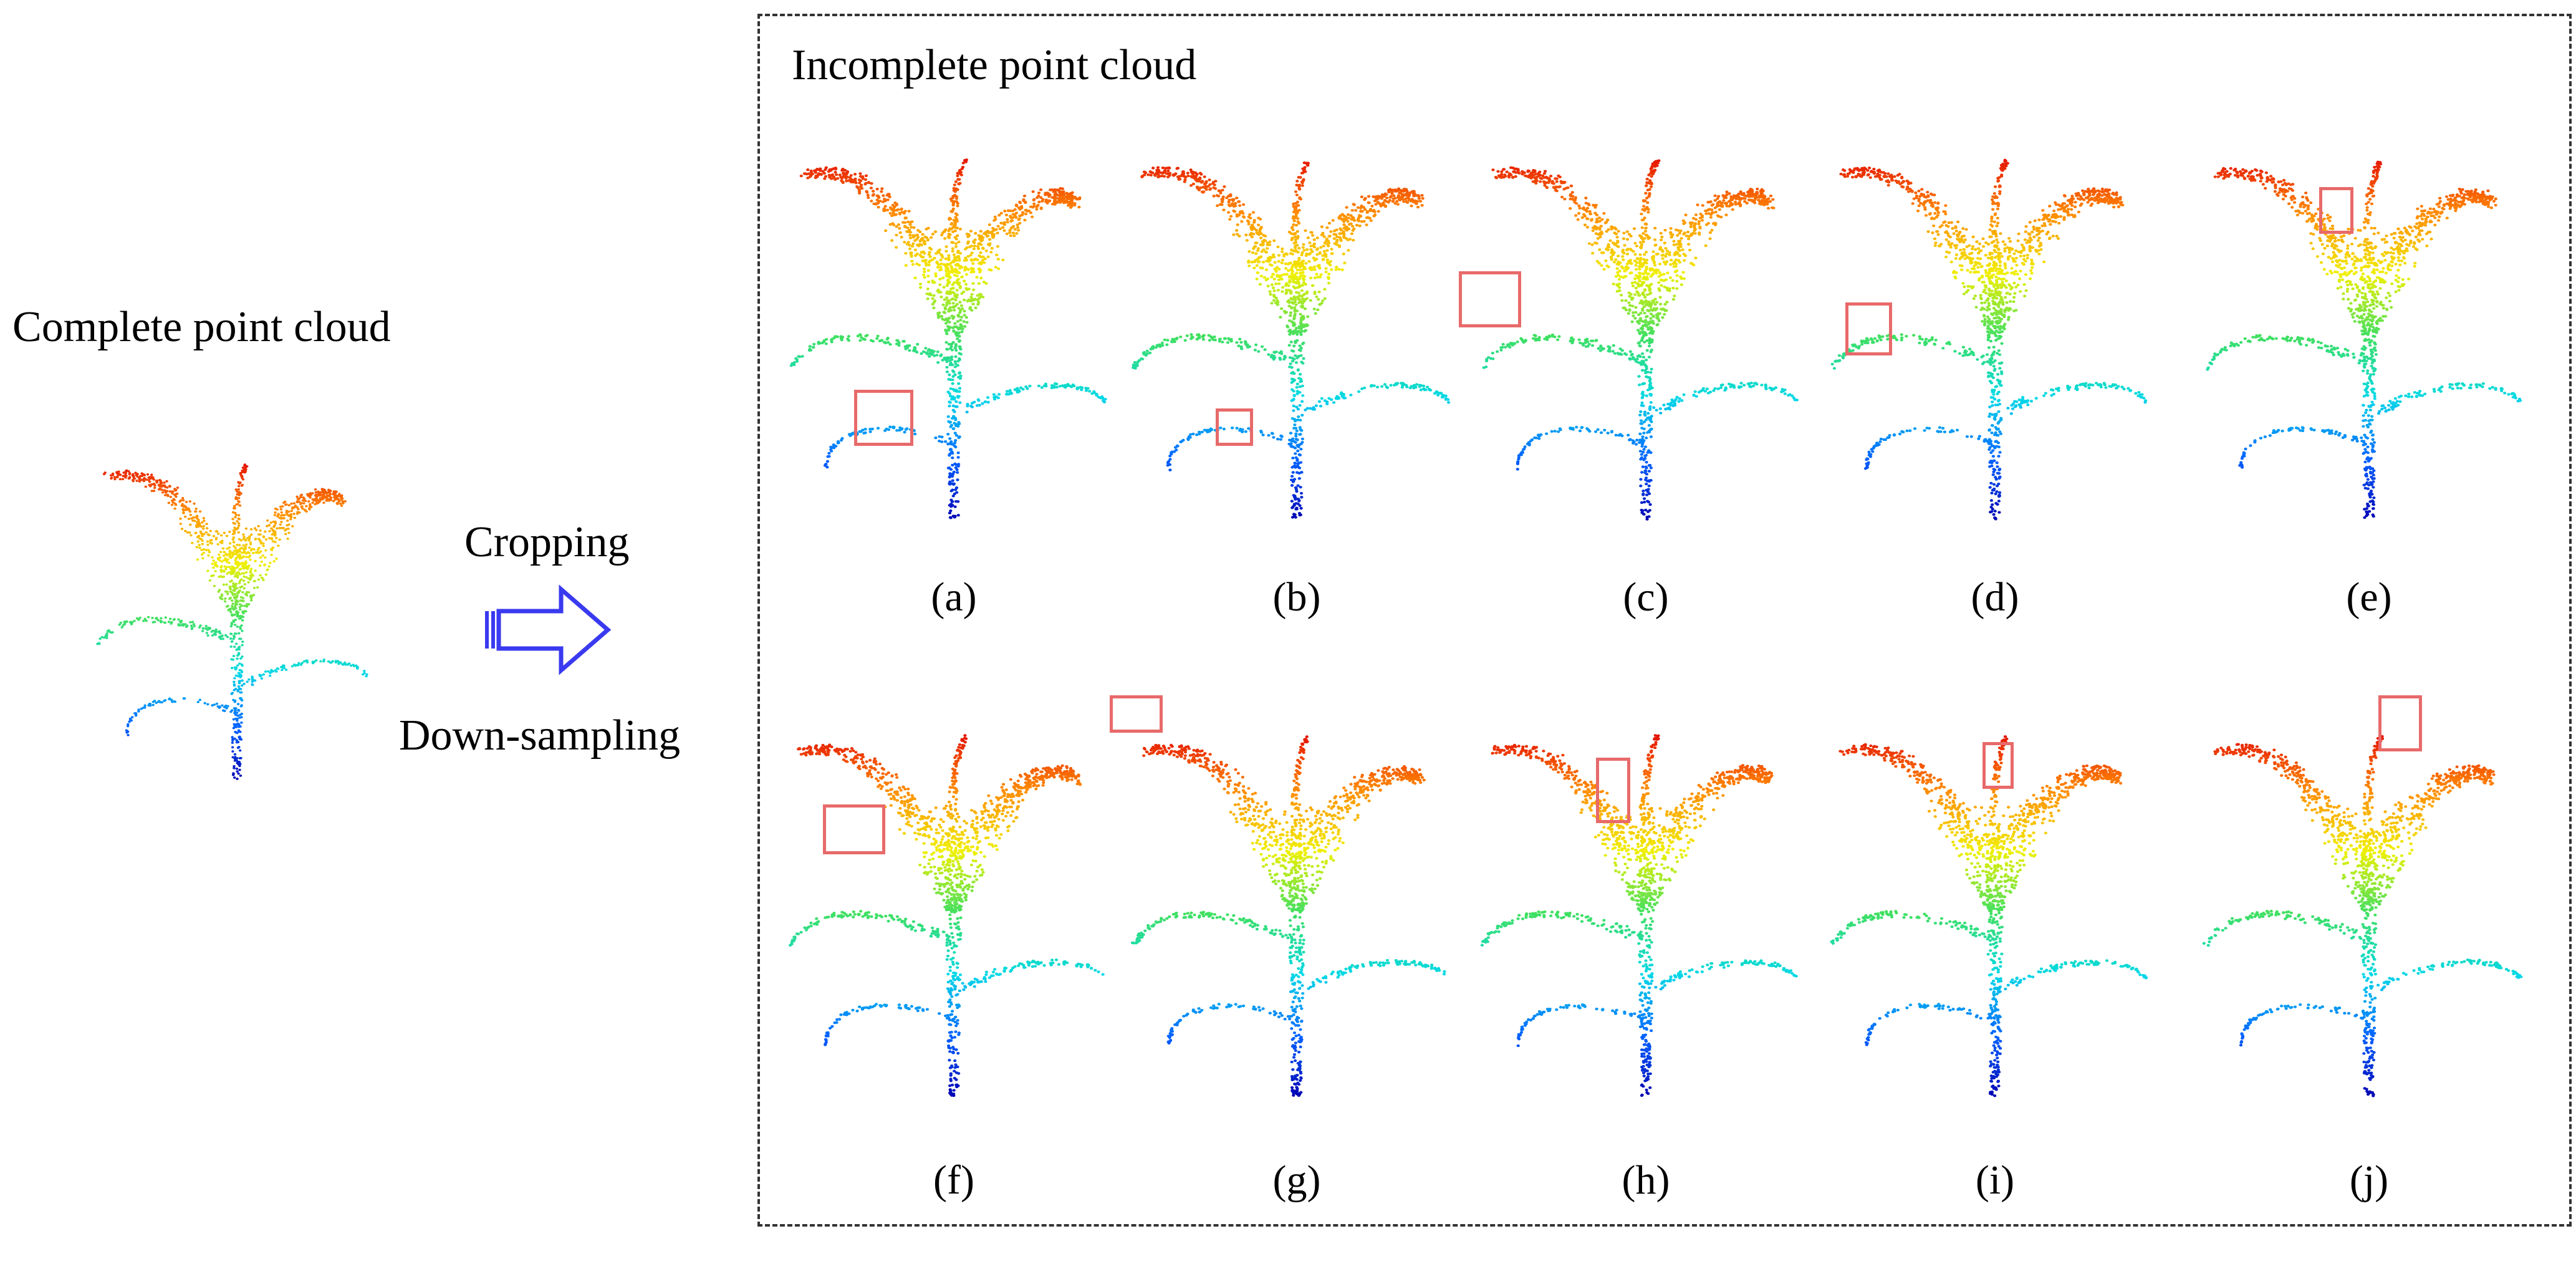 This screenshot has width=2576, height=1264. I want to click on complete-point-cloud, so click(237, 608).